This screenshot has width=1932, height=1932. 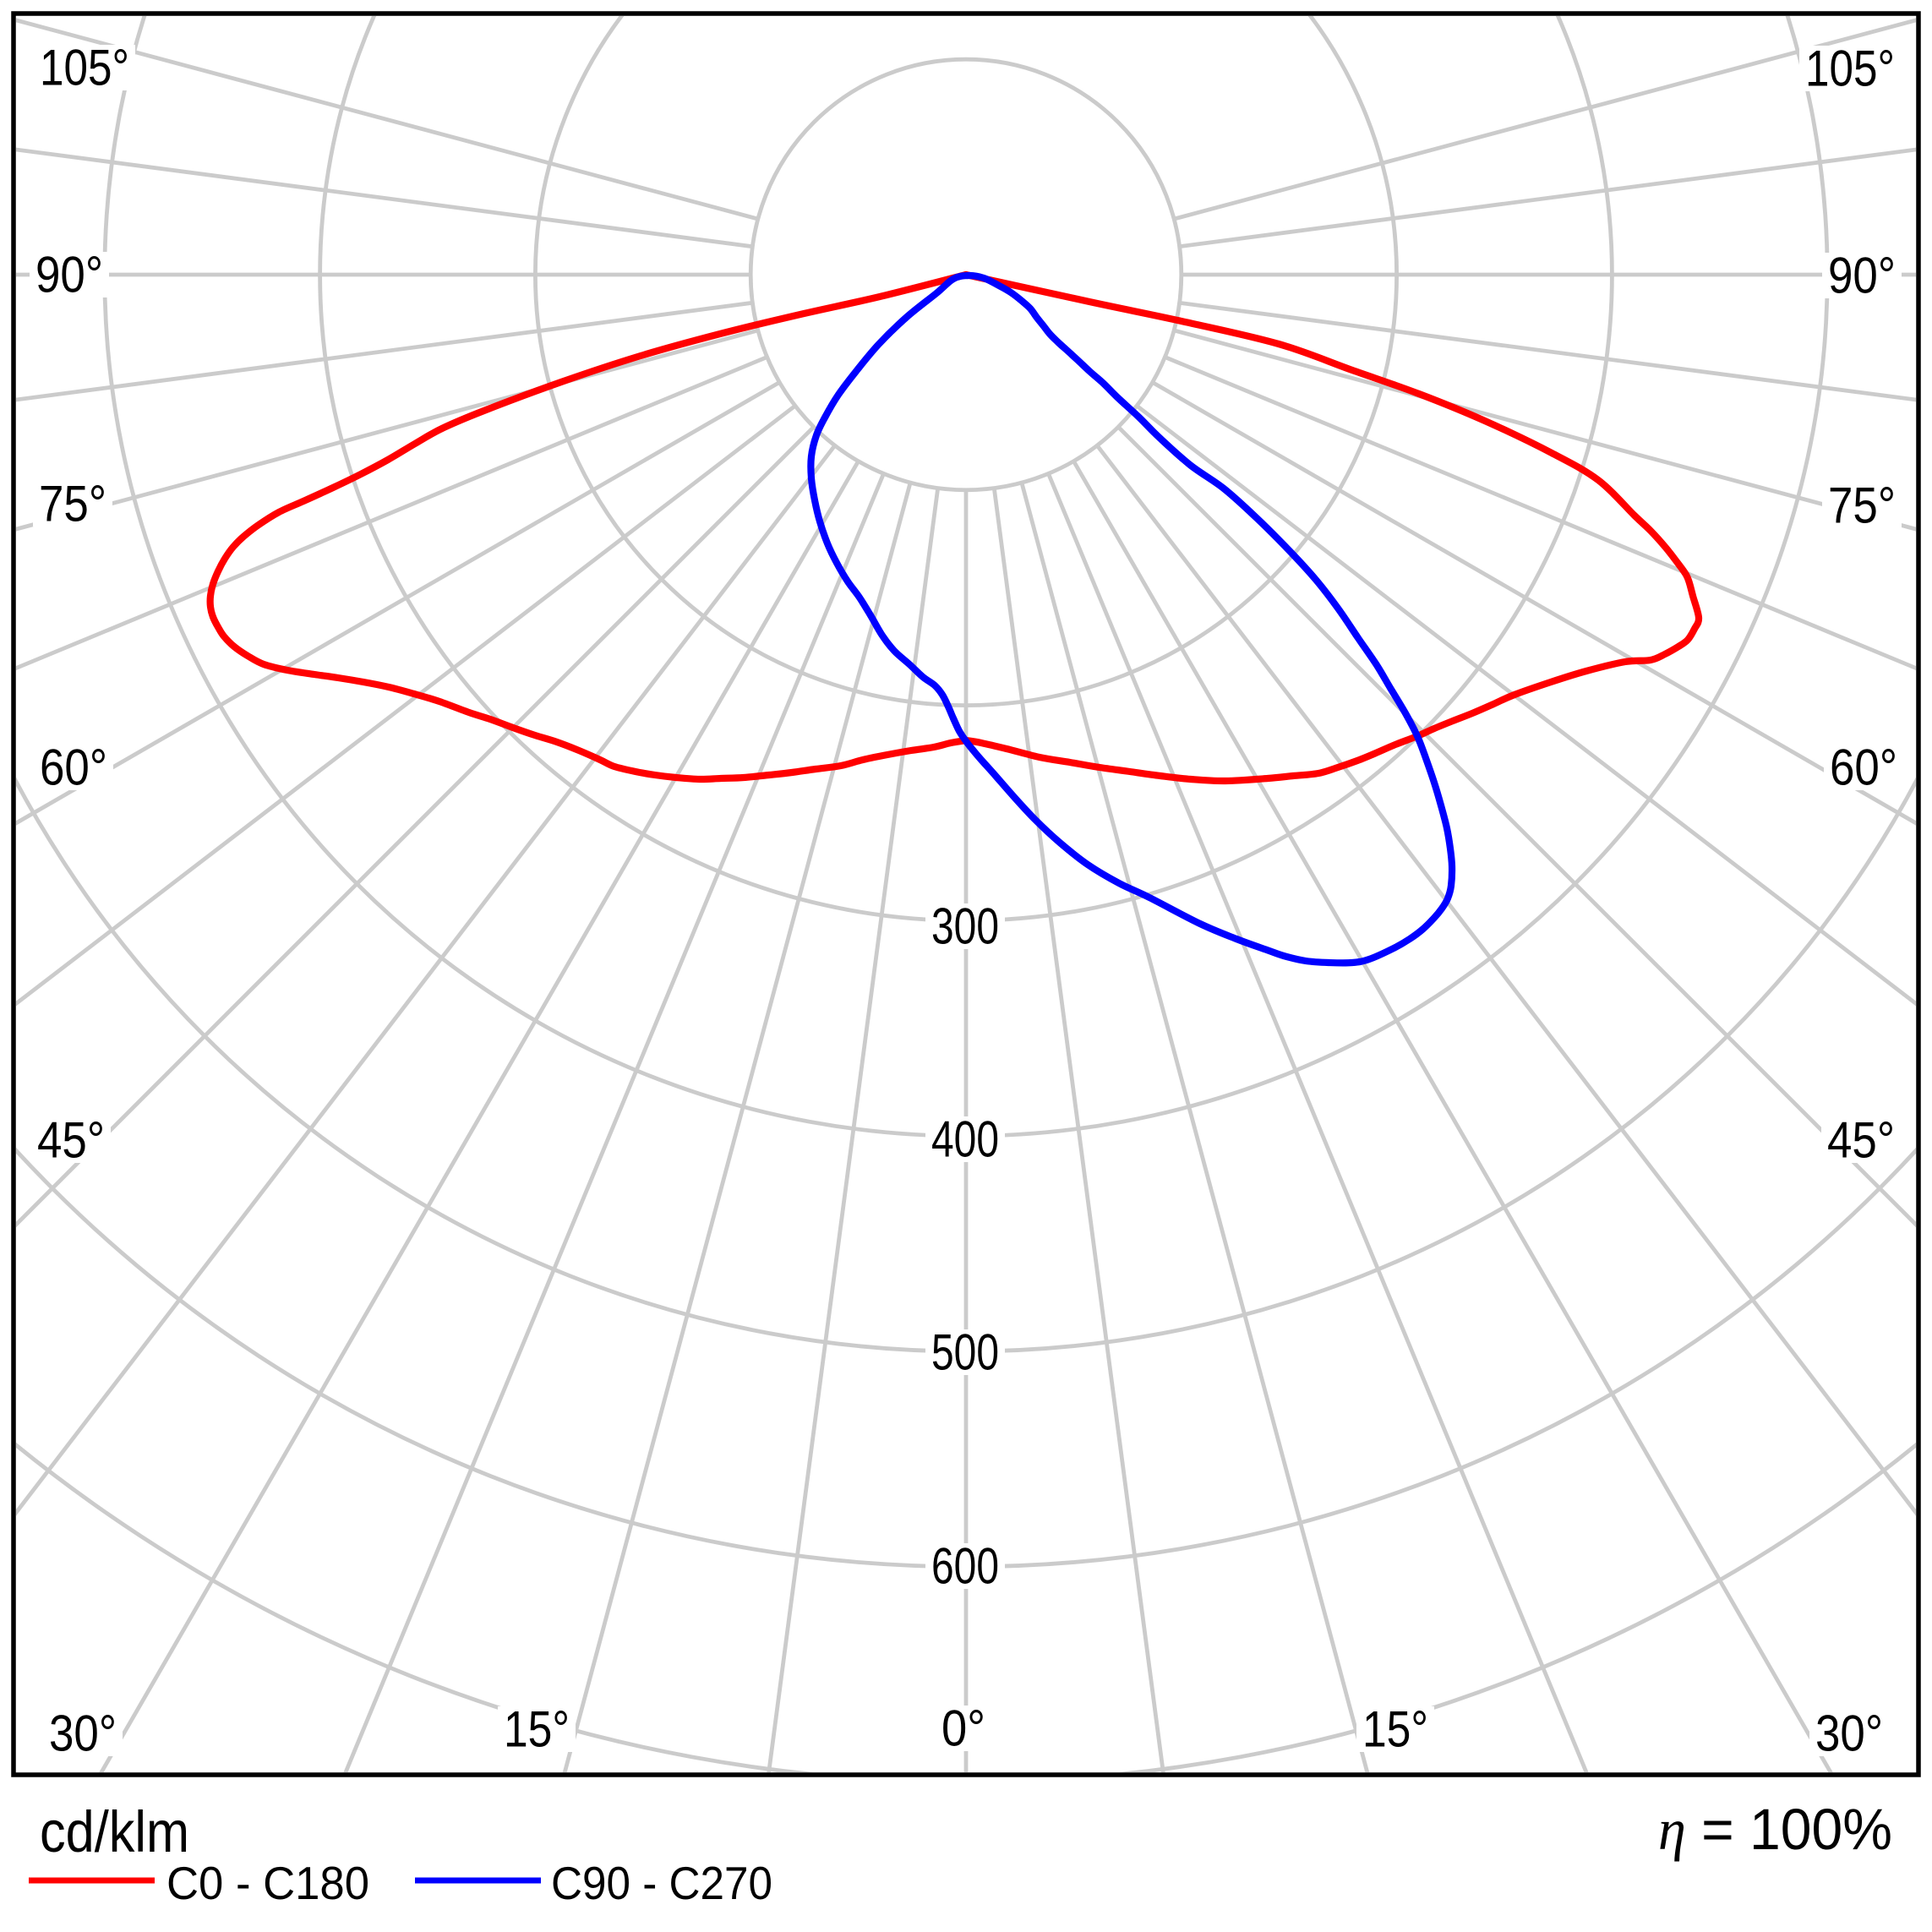 What do you see at coordinates (965, 926) in the screenshot?
I see `svg-text: 300` at bounding box center [965, 926].